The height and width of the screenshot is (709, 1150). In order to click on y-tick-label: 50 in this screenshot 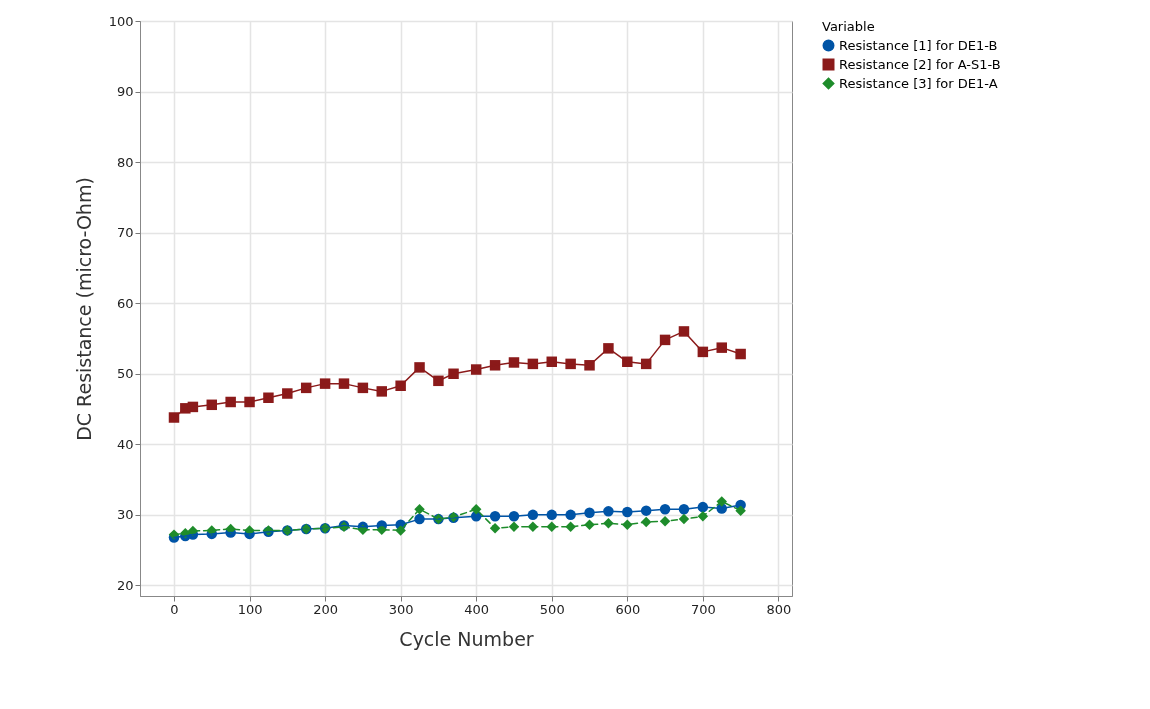, I will do `click(125, 374)`.